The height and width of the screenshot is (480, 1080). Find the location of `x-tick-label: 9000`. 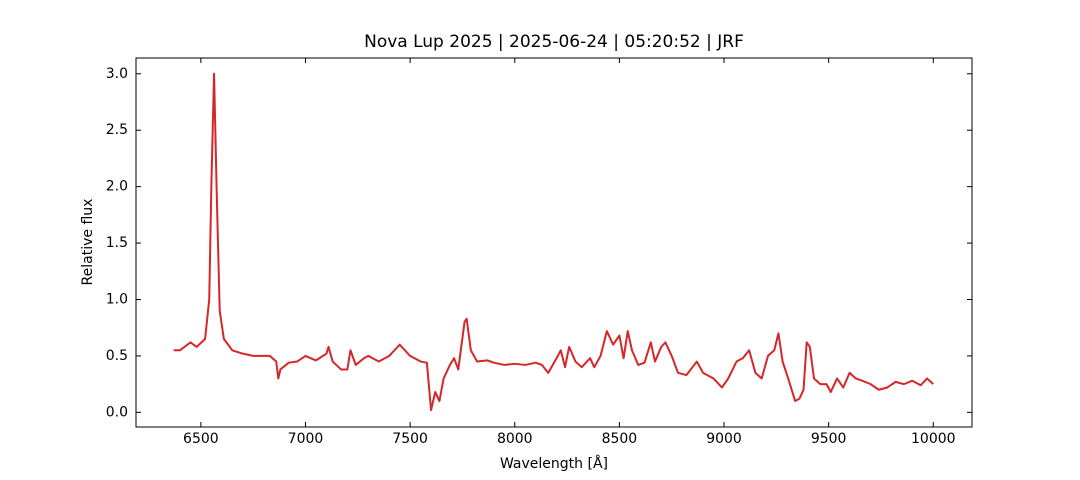

x-tick-label: 9000 is located at coordinates (724, 439).